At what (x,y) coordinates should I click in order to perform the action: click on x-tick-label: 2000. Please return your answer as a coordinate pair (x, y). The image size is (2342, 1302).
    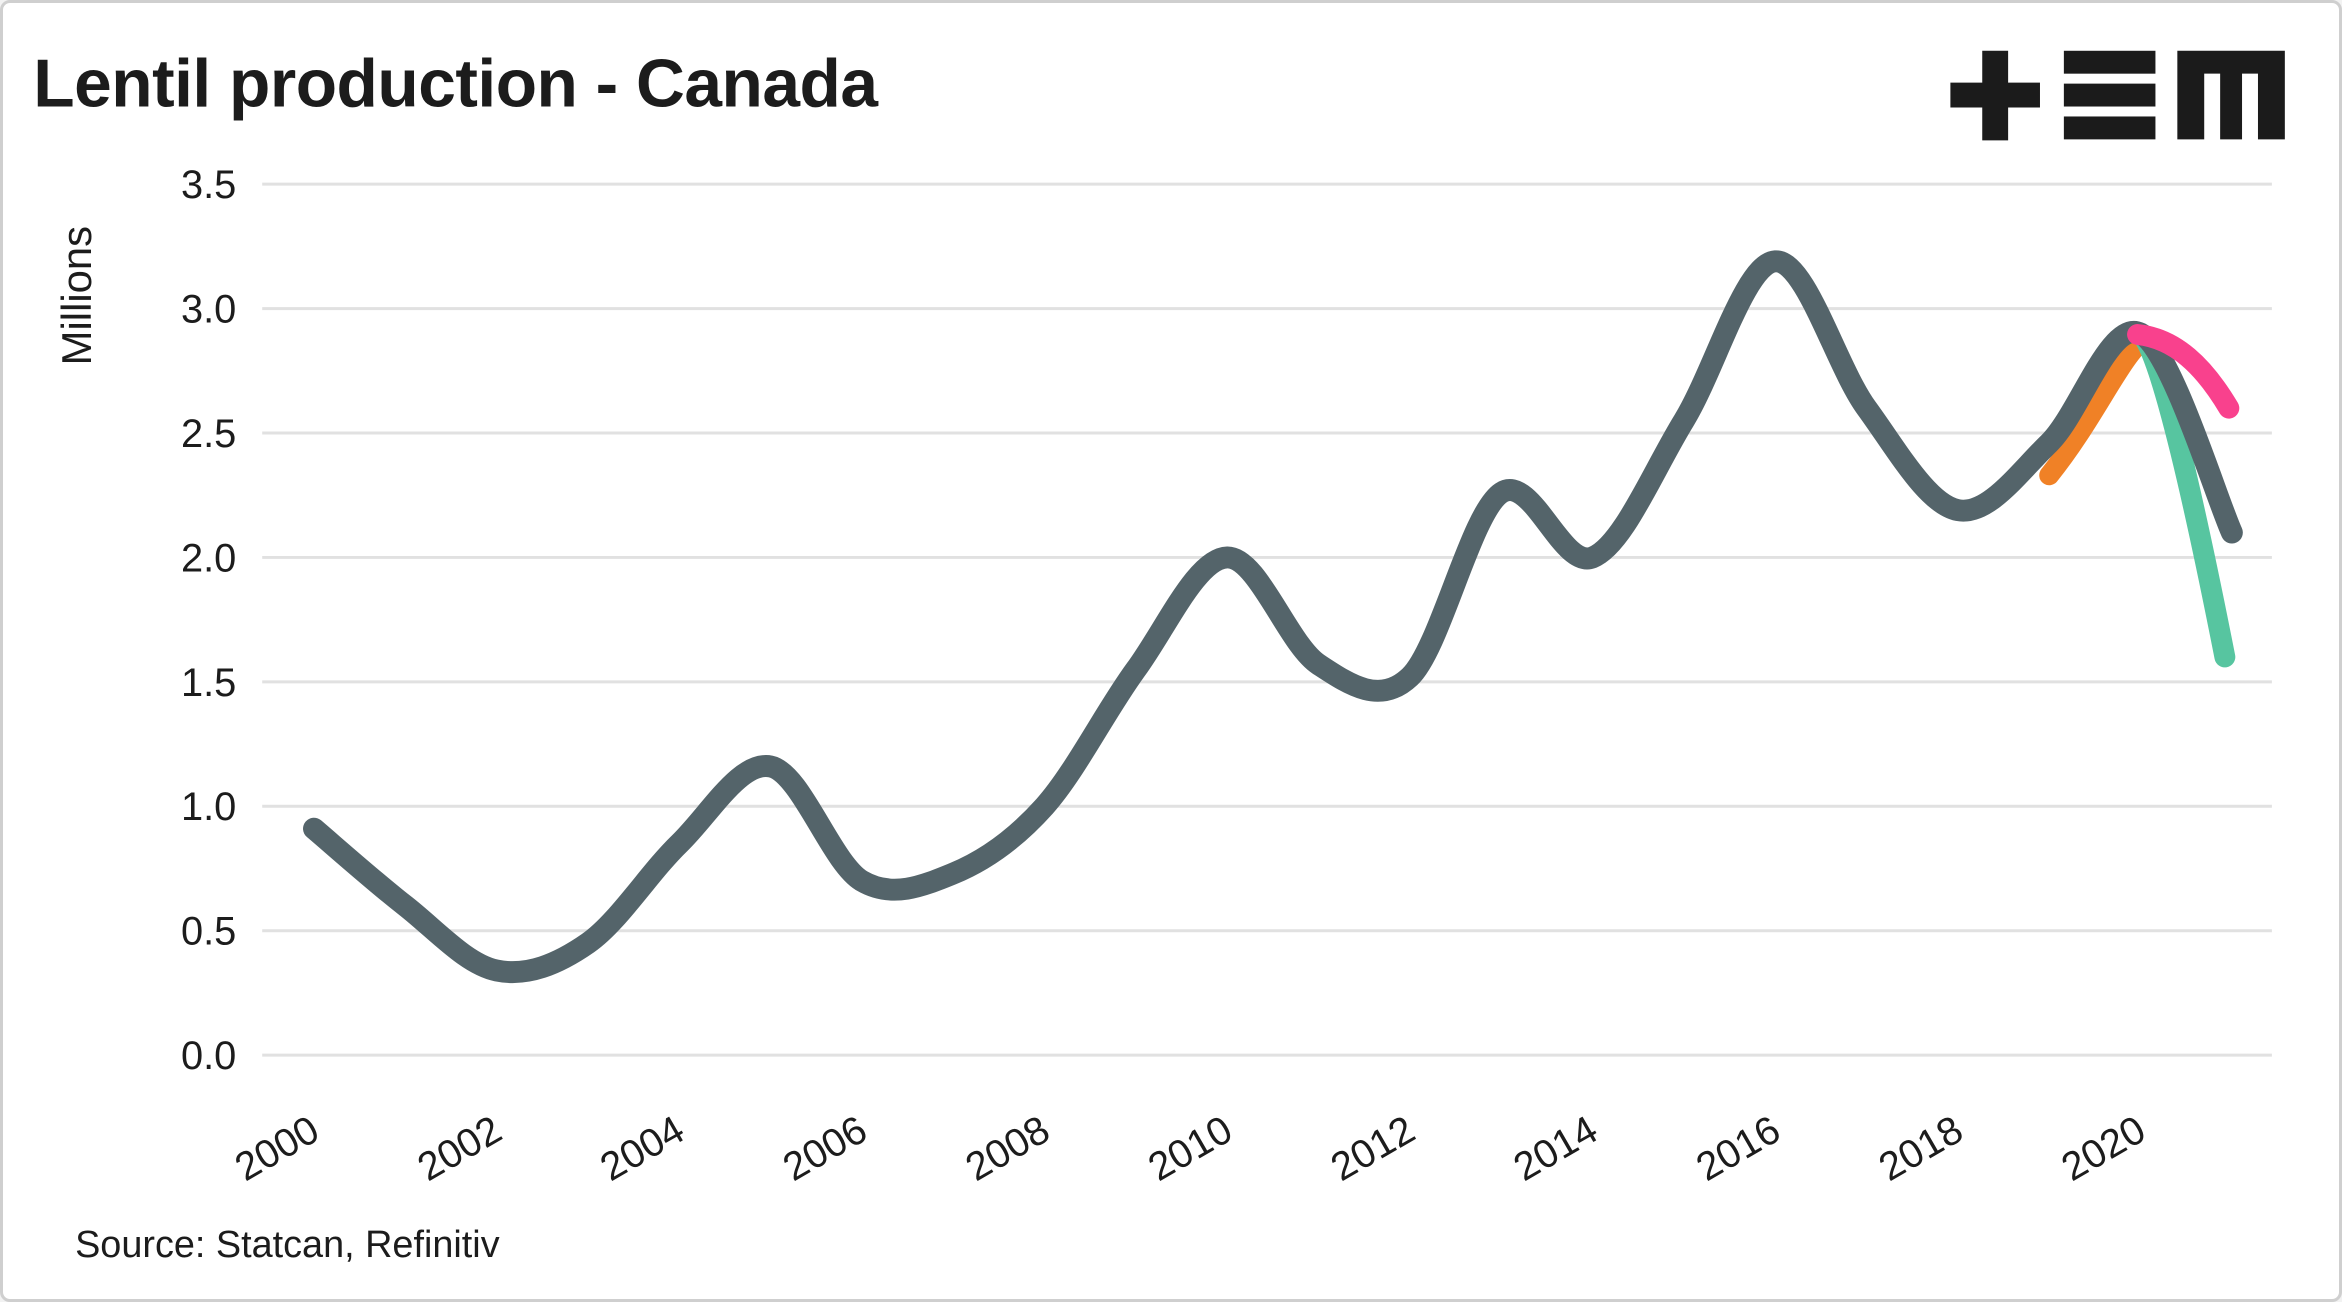
    Looking at the image, I should click on (277, 1148).